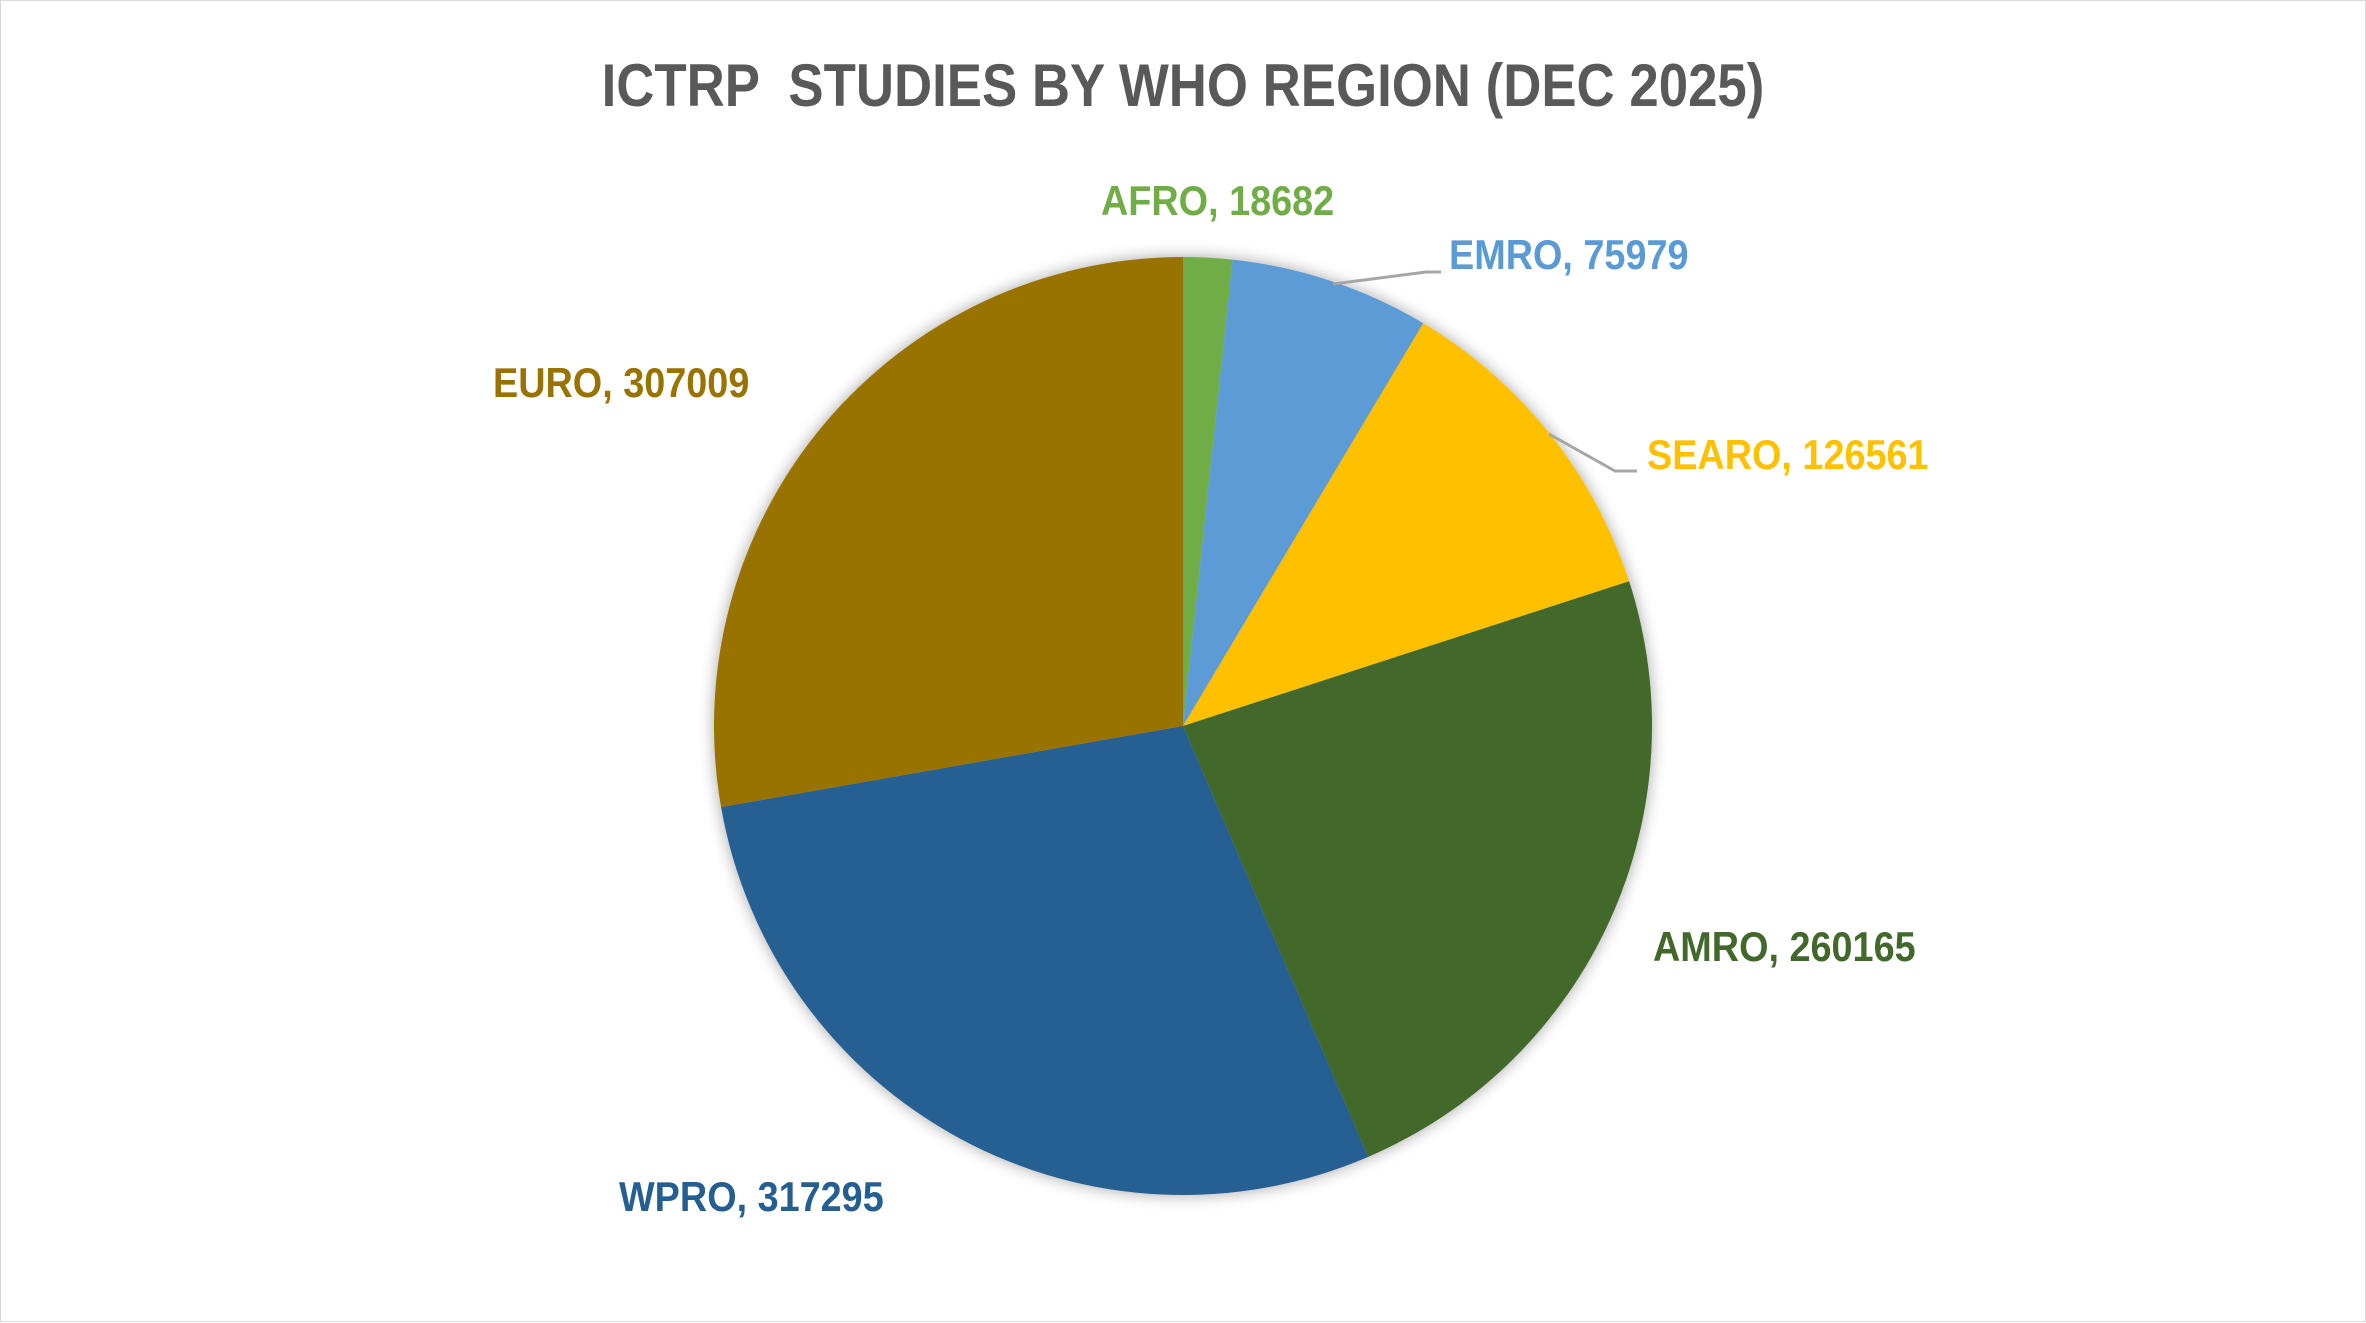 Image resolution: width=2366 pixels, height=1323 pixels. What do you see at coordinates (621, 382) in the screenshot?
I see `data-label-euro: EURO, 307009` at bounding box center [621, 382].